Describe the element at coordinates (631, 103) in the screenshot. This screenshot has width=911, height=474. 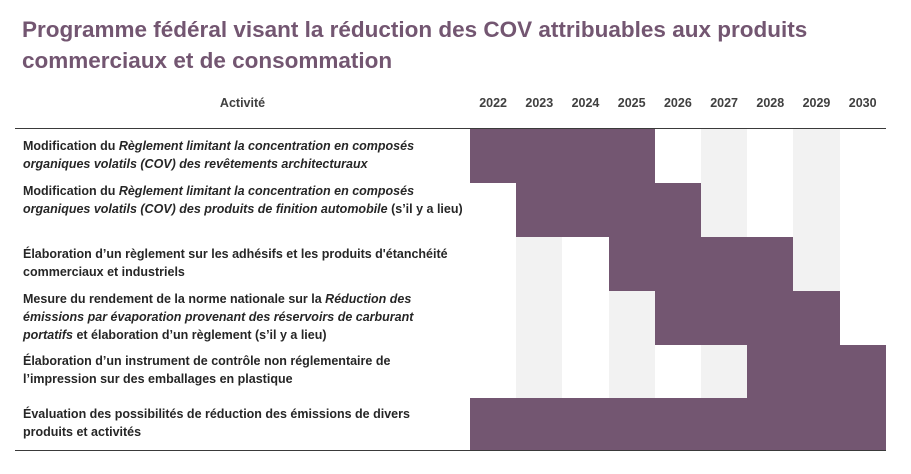
I see `year-header-2025: 2025` at that location.